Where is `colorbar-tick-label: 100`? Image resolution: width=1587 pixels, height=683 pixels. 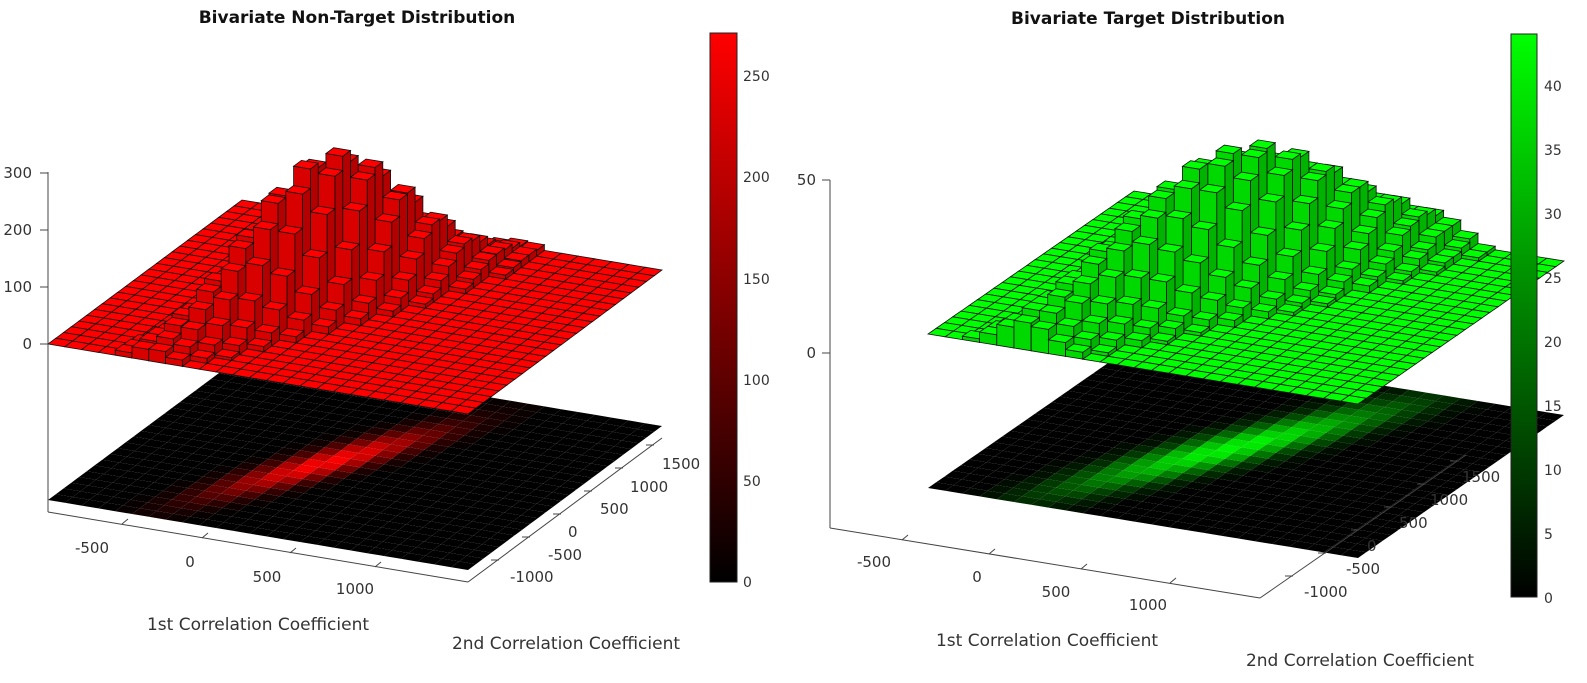
colorbar-tick-label: 100 is located at coordinates (756, 381).